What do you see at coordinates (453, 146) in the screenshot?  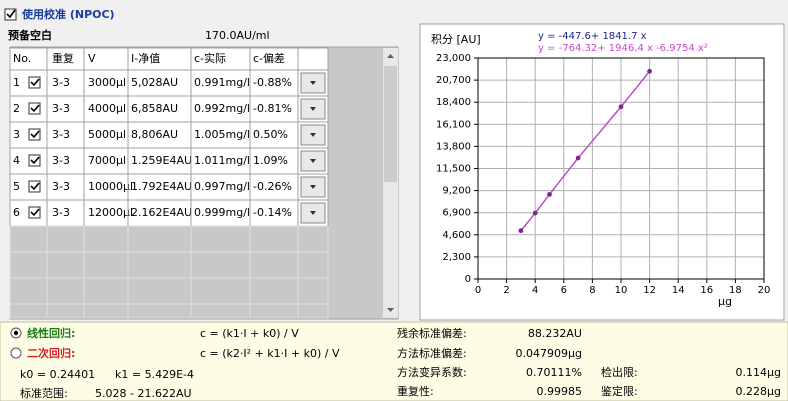 I see `y-tick-label: 13,800` at bounding box center [453, 146].